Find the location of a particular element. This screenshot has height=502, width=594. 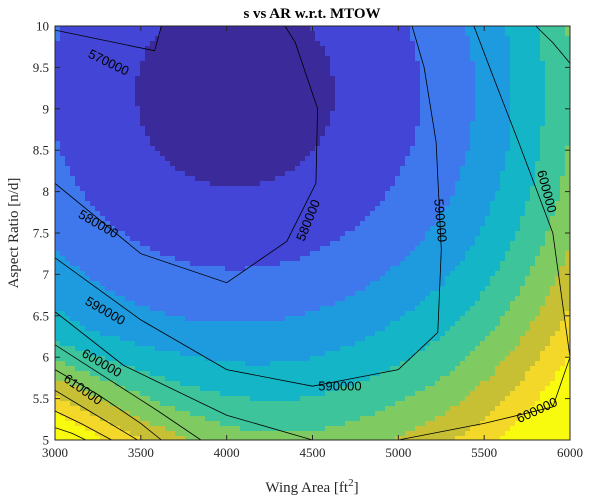

y-tick-label: 6.5 is located at coordinates (41, 315).